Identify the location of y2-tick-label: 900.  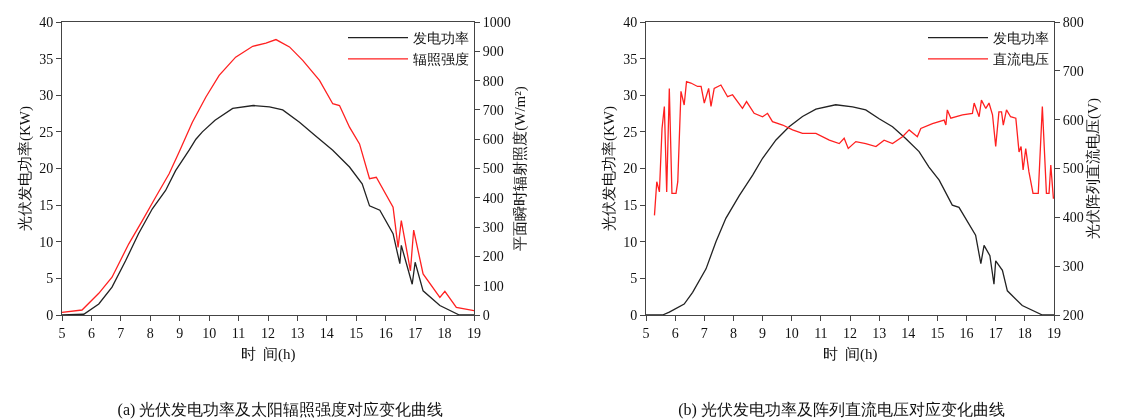
(493, 52).